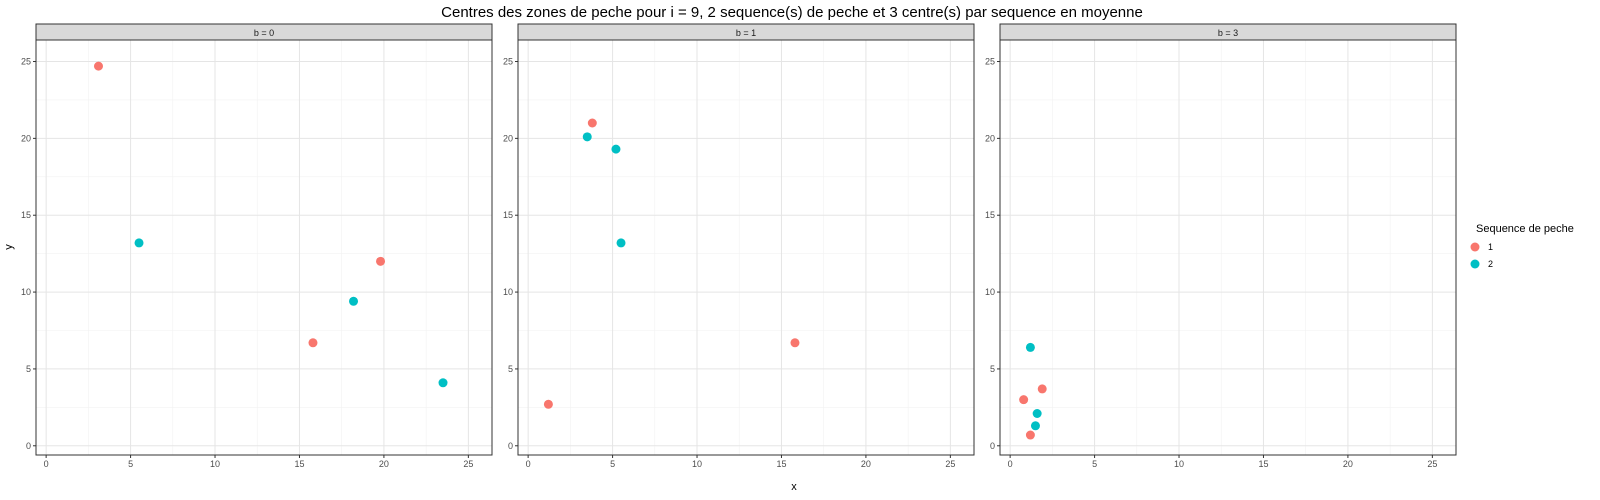  What do you see at coordinates (1490, 247) in the screenshot?
I see `legend-label: 1` at bounding box center [1490, 247].